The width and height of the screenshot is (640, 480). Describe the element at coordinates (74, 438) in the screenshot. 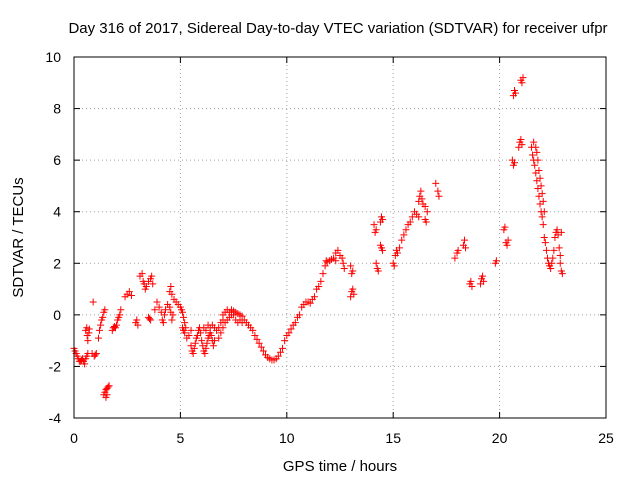

I see `x-tick-label: 0` at that location.